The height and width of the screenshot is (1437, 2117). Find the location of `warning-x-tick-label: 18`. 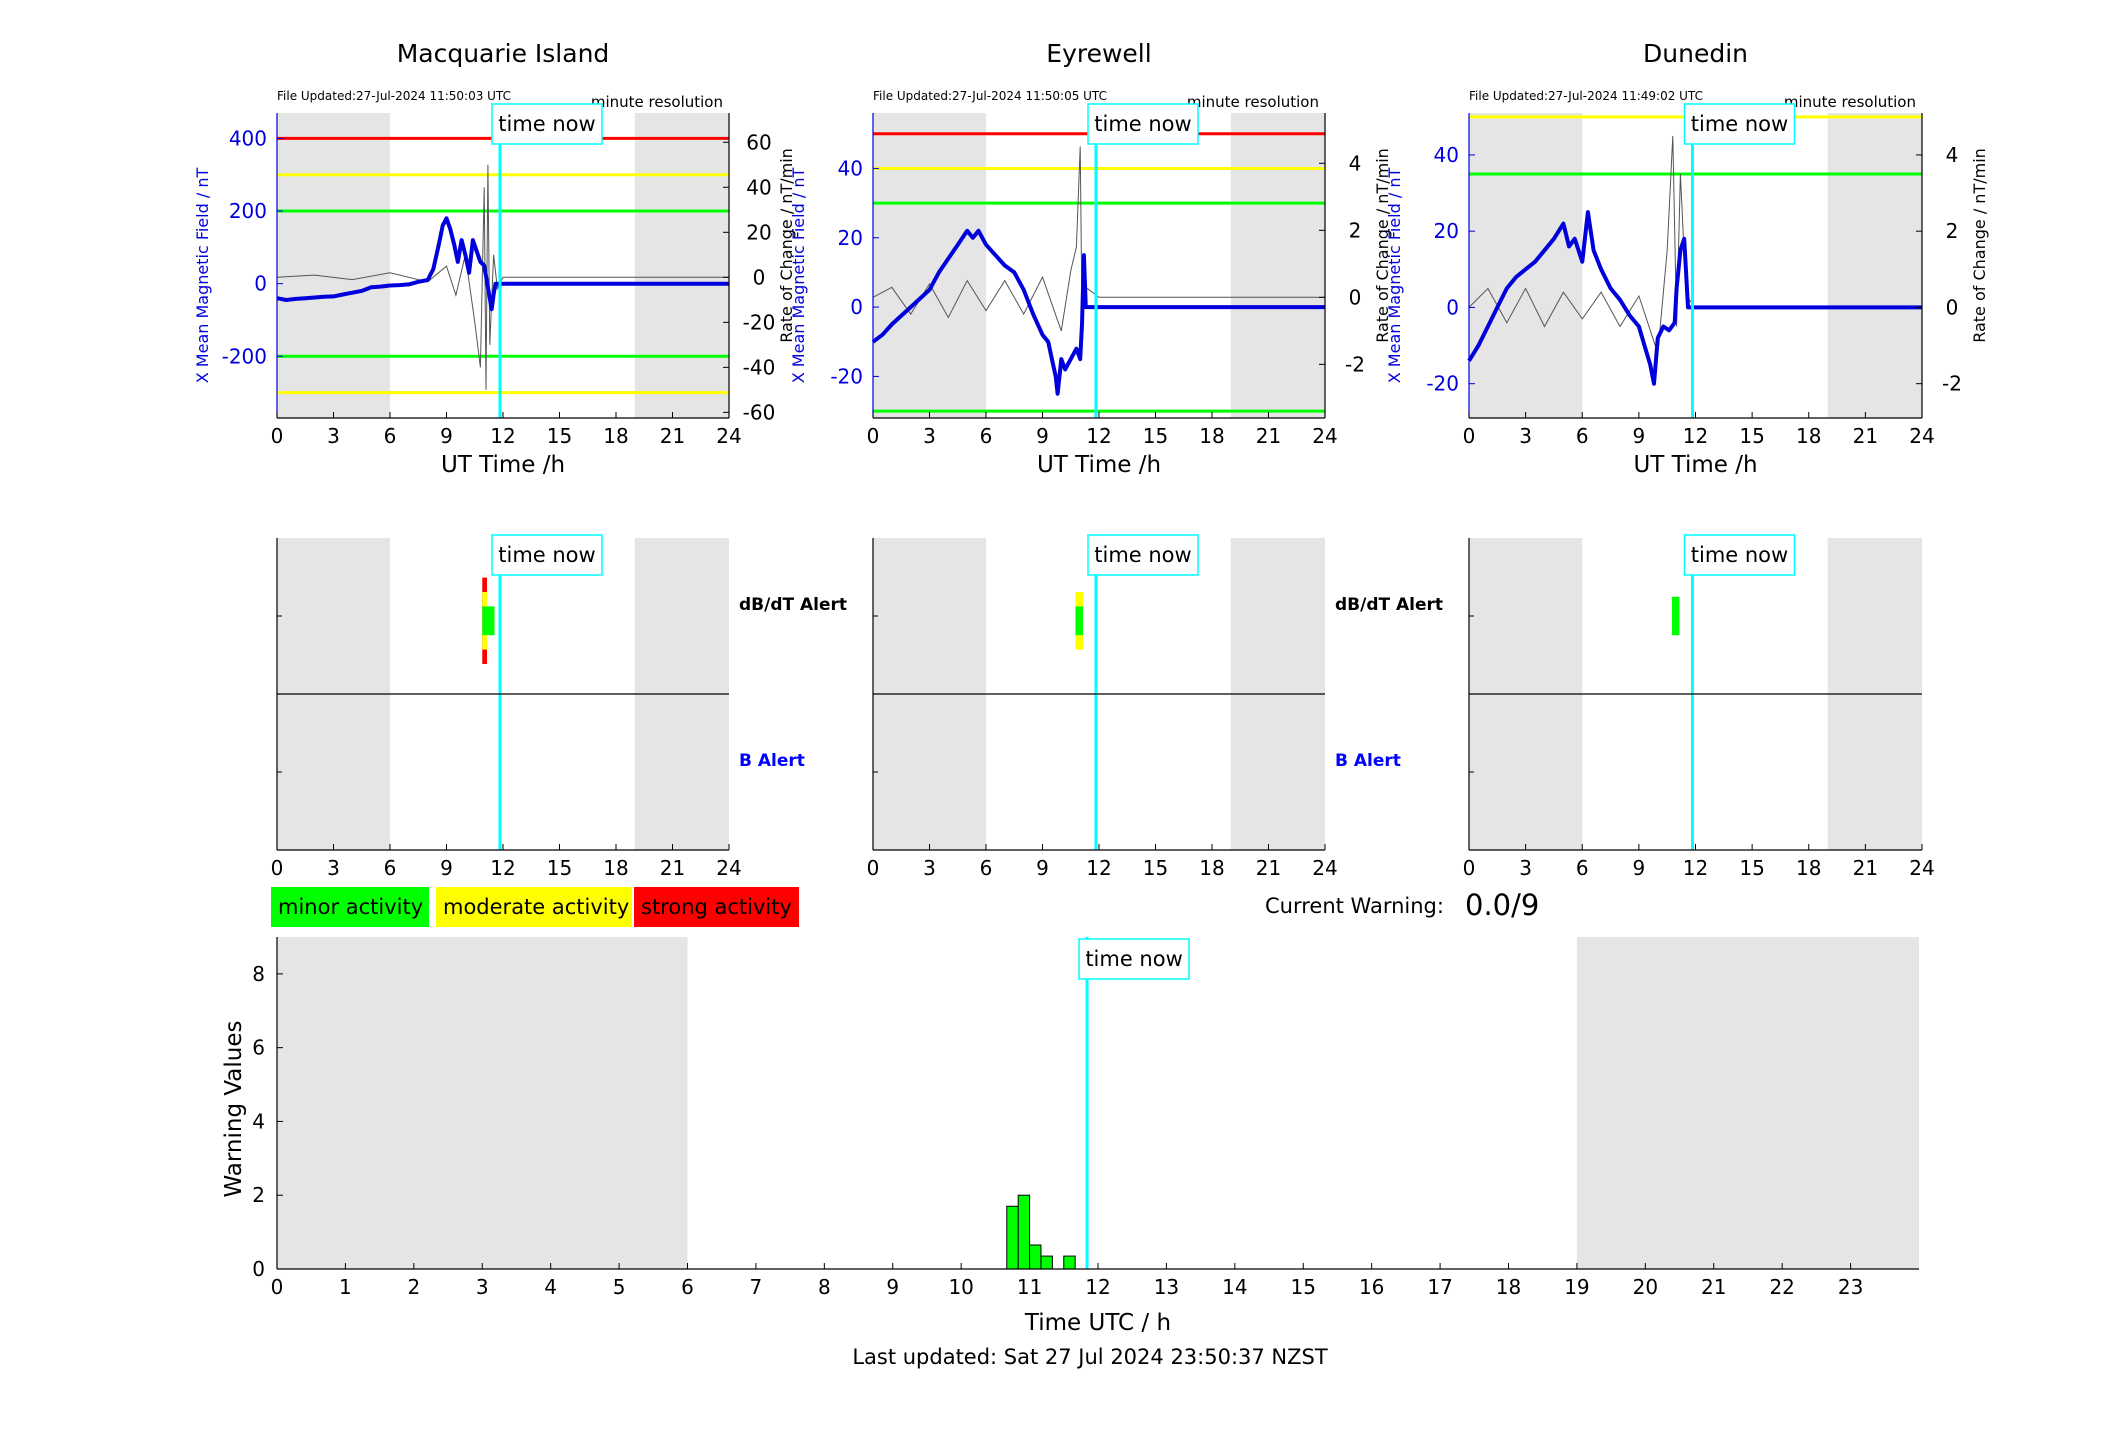

warning-x-tick-label: 18 is located at coordinates (1508, 1287).